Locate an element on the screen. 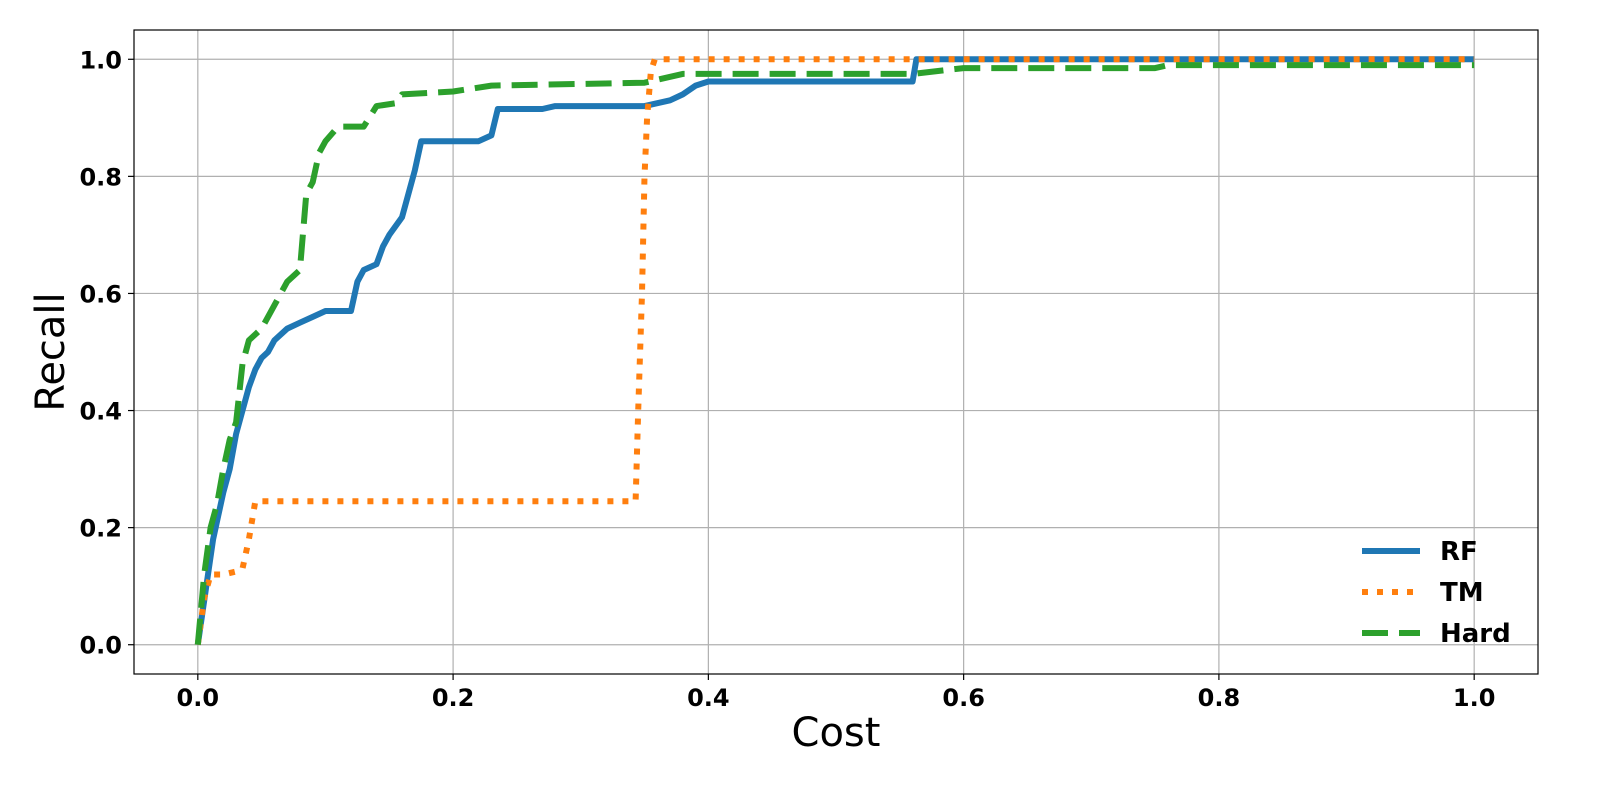  x-tick-label: 0.6 is located at coordinates (963, 698).